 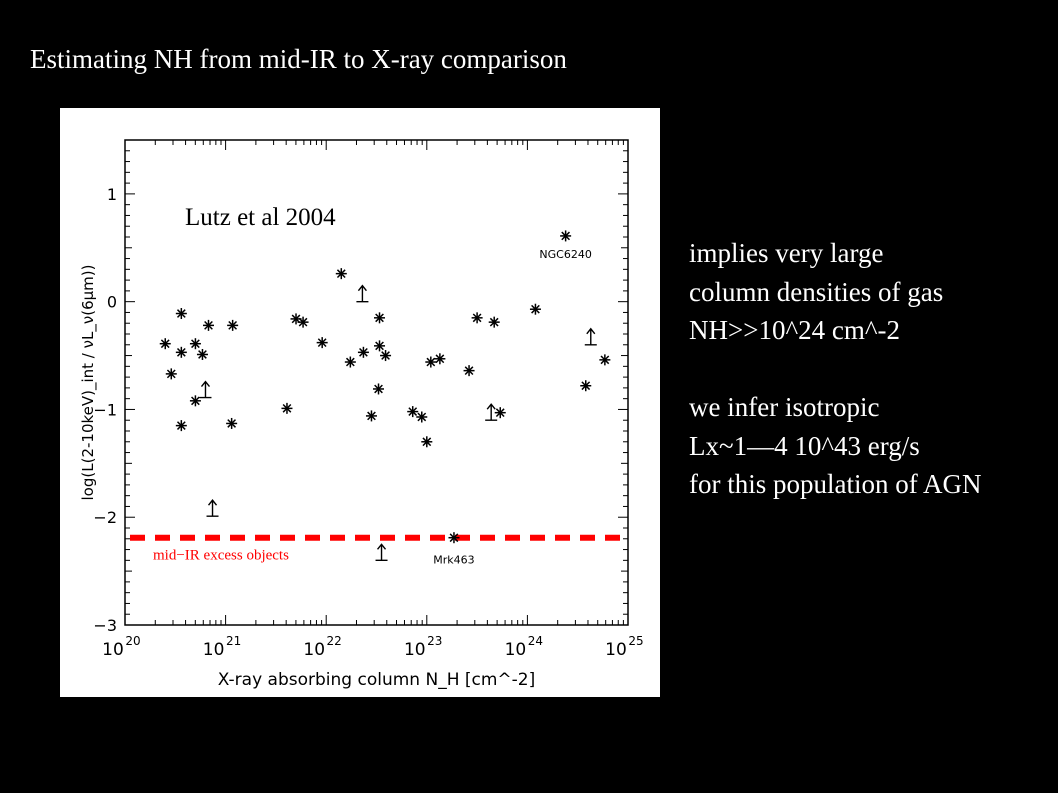 What do you see at coordinates (105, 517) in the screenshot?
I see `y-tick-label: −2` at bounding box center [105, 517].